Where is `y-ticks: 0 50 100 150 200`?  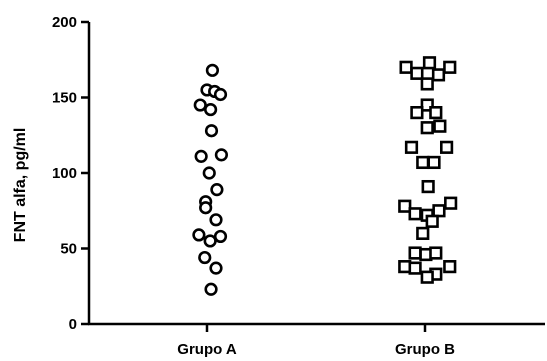 y-ticks: 0 50 100 150 200 is located at coordinates (70, 173).